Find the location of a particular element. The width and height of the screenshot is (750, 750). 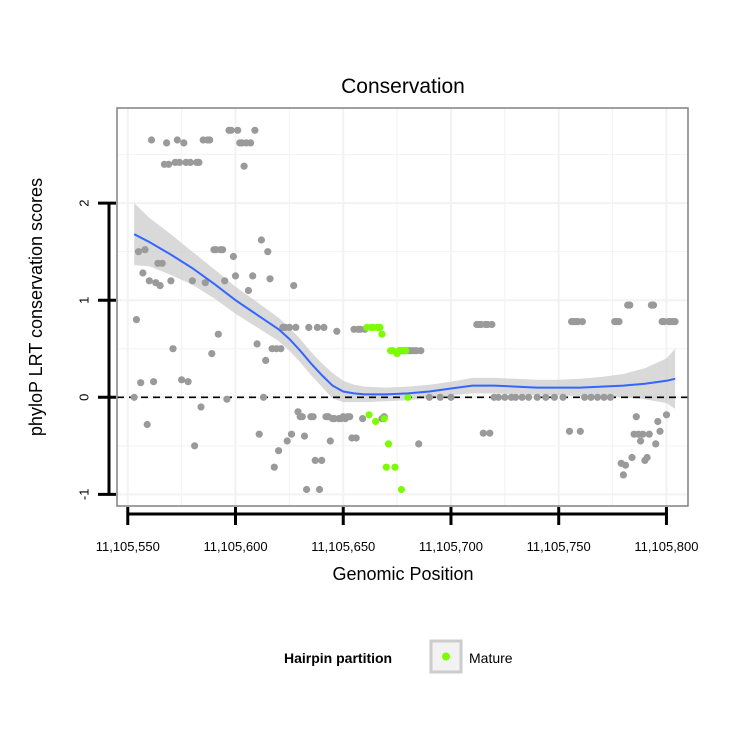

x-tick-label: 11,105,750 is located at coordinates (559, 546).